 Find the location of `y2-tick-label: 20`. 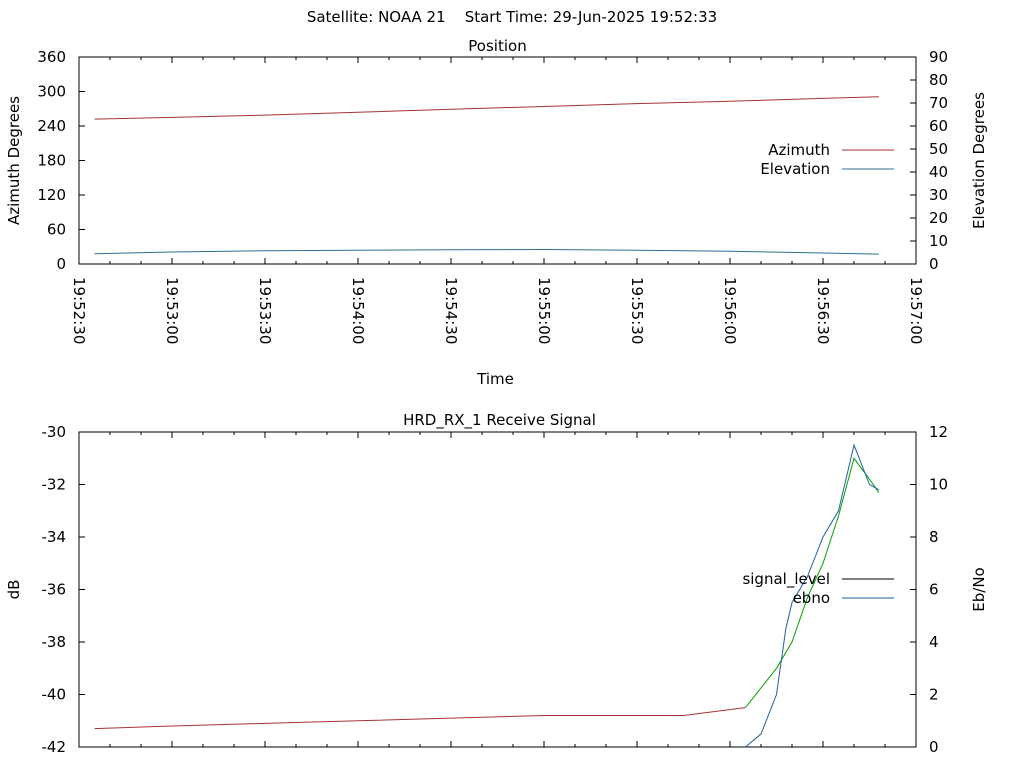

y2-tick-label: 20 is located at coordinates (938, 218).